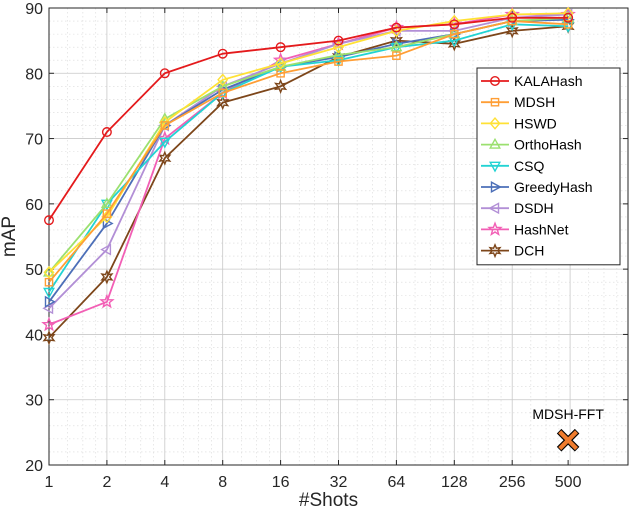 The width and height of the screenshot is (631, 514). Describe the element at coordinates (34, 74) in the screenshot. I see `y-tick-label: 80` at that location.